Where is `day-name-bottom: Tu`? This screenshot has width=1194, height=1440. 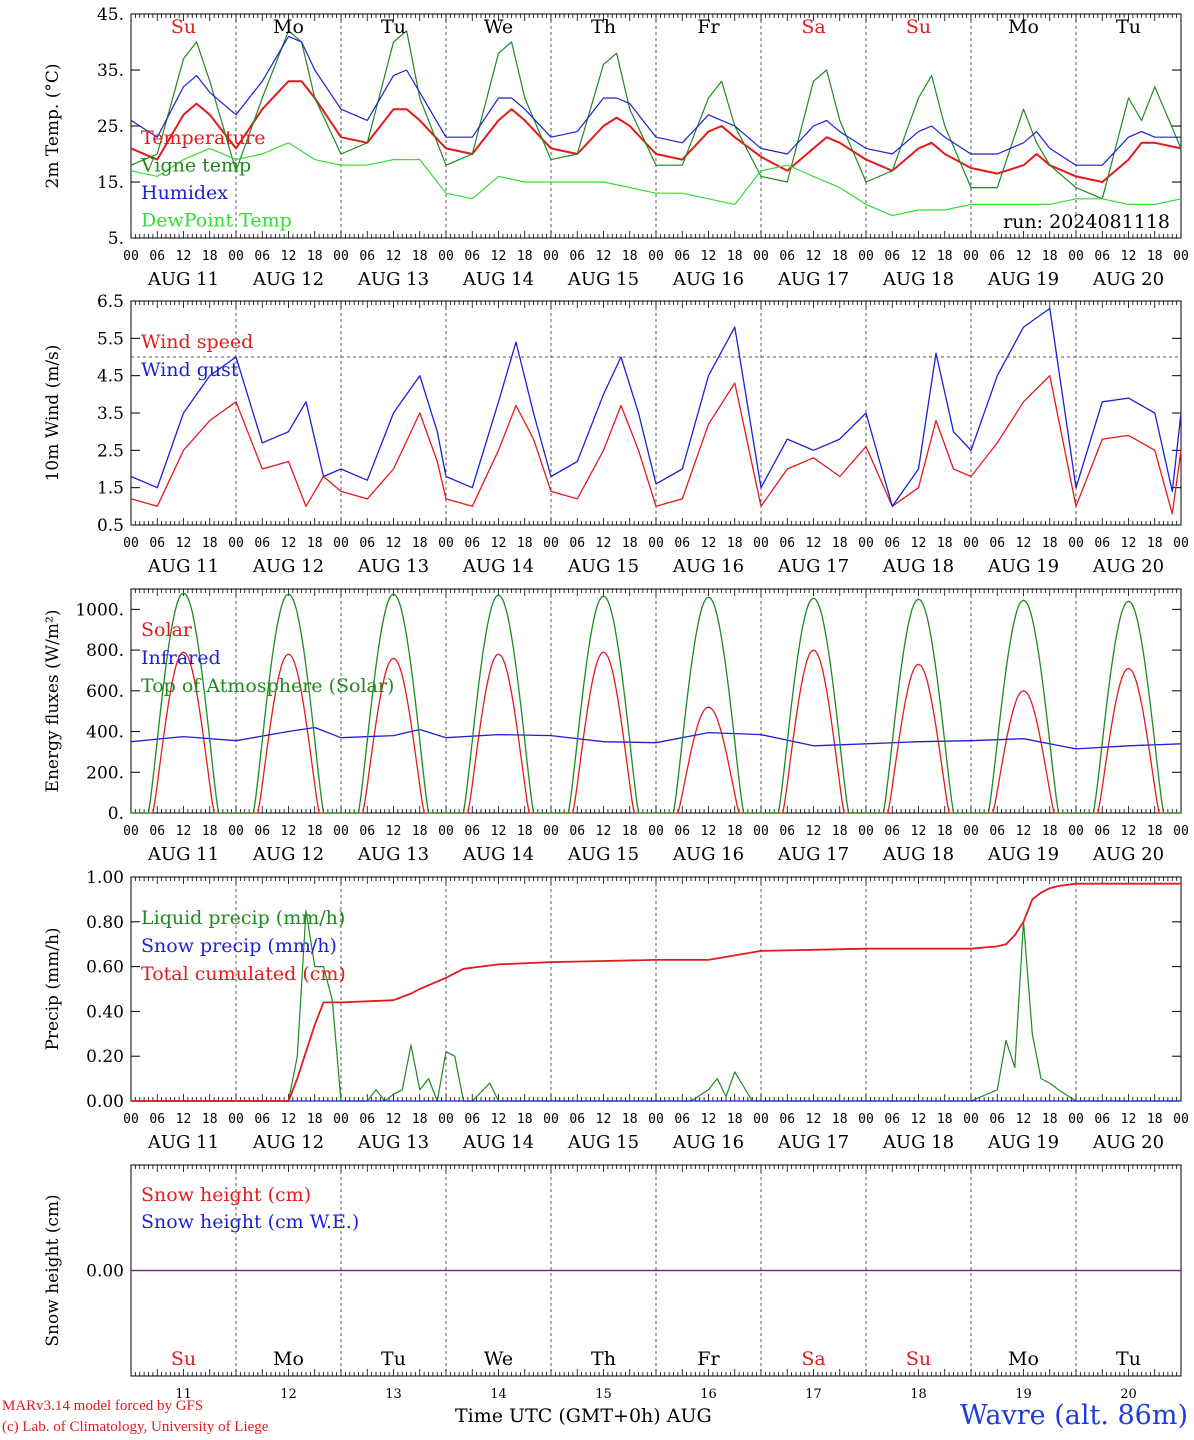 day-name-bottom: Tu is located at coordinates (1128, 1359).